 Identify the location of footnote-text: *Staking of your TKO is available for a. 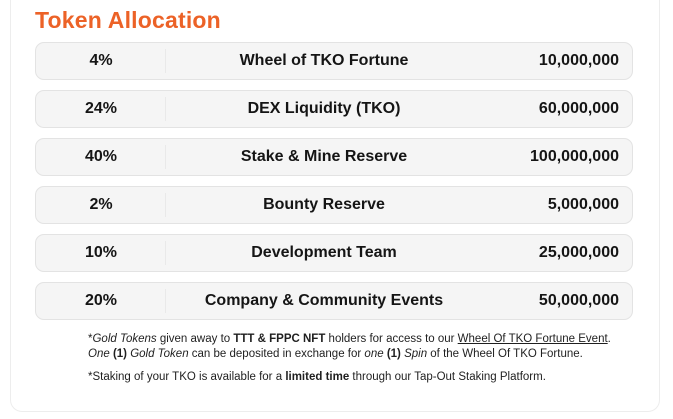
(187, 377).